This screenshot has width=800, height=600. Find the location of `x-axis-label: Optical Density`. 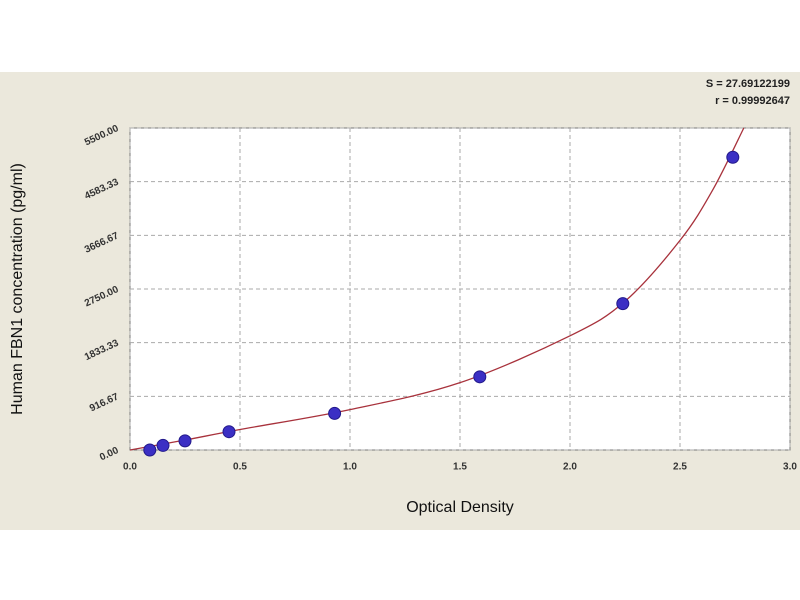

x-axis-label: Optical Density is located at coordinates (460, 507).